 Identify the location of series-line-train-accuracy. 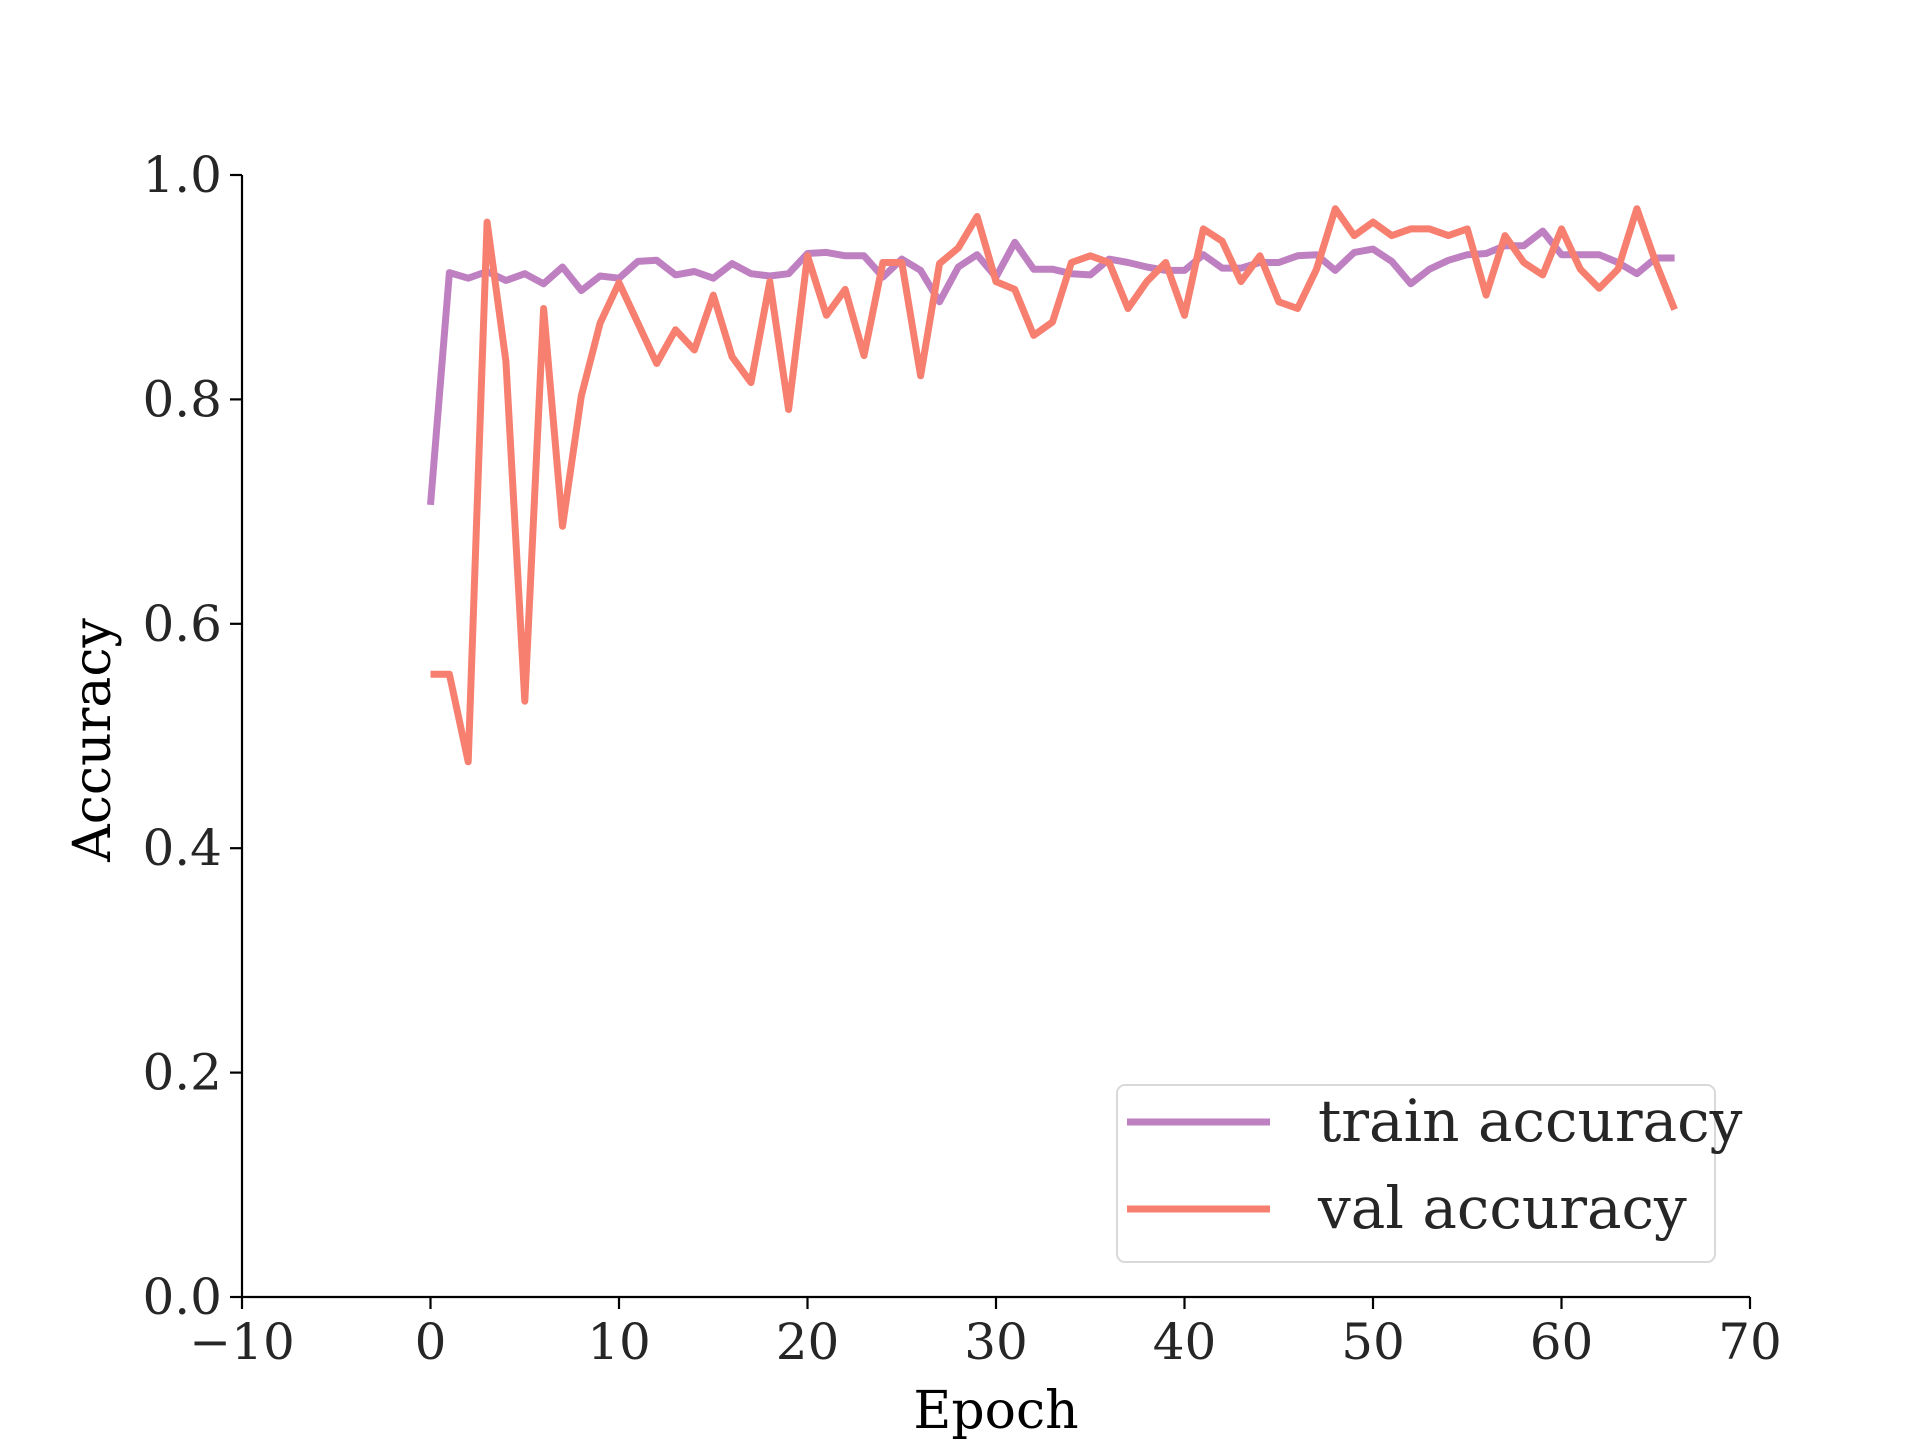
(1051, 366).